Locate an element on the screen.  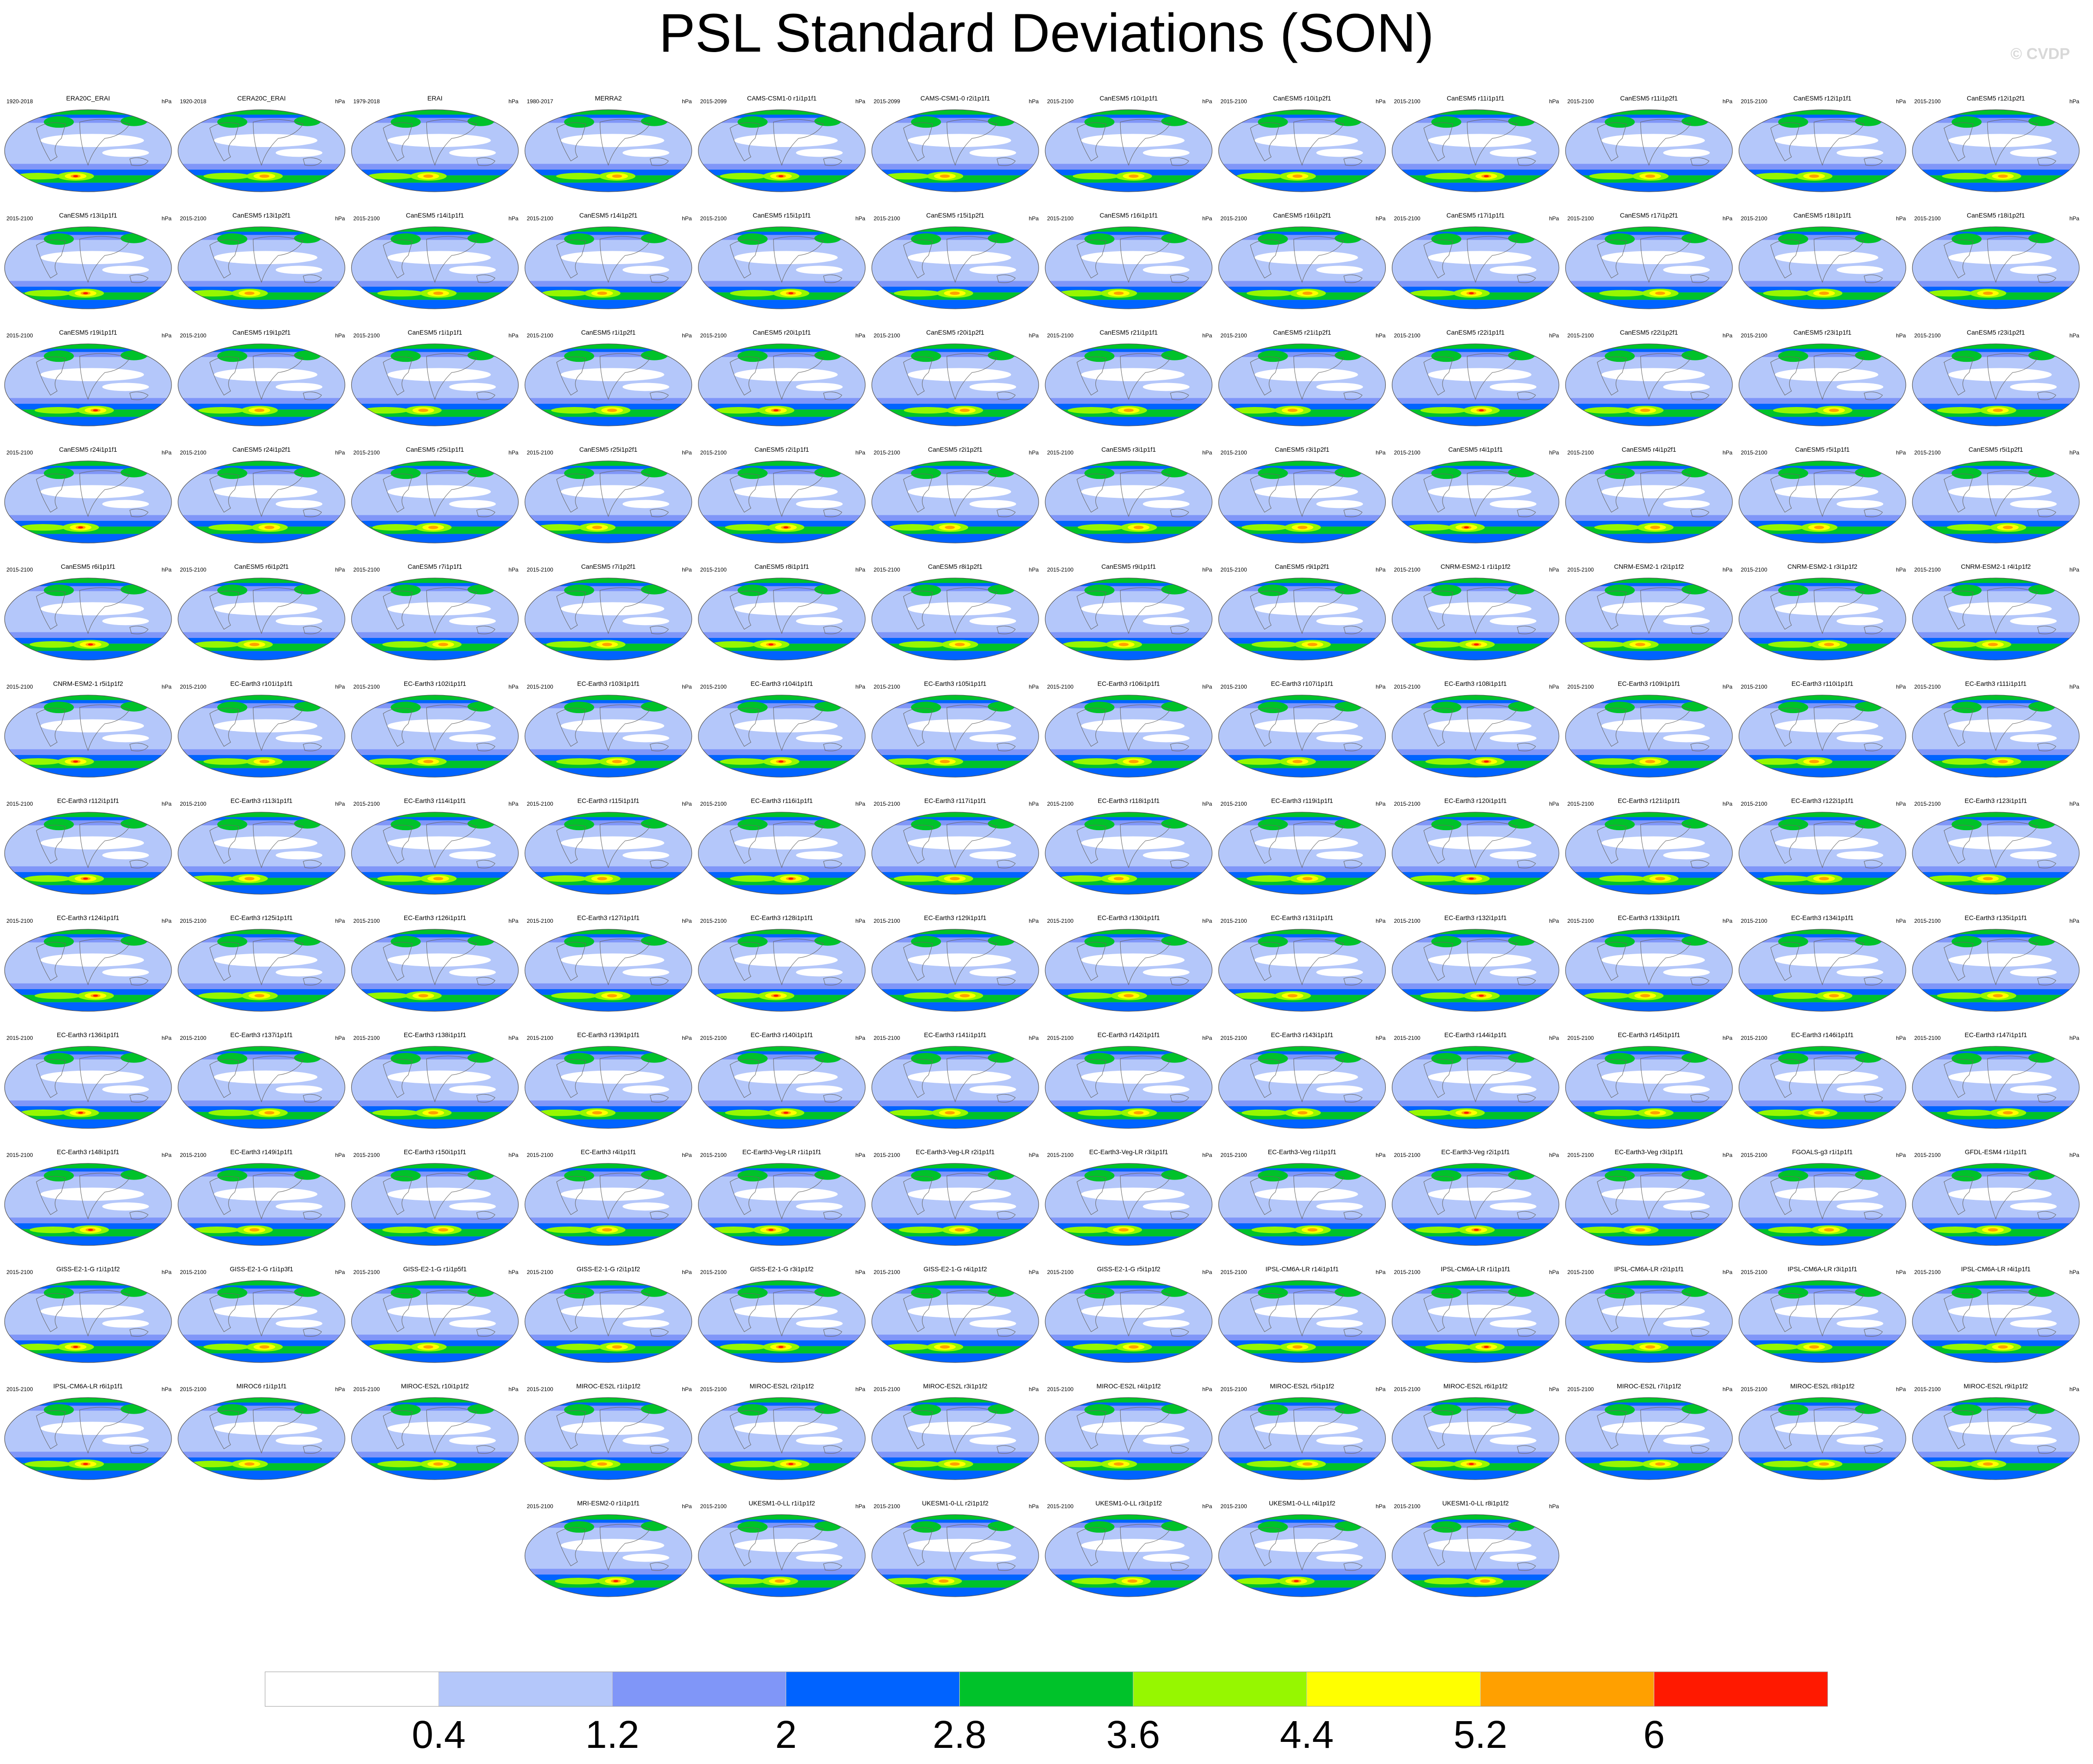
panel-title: EC-Earth3 r135i1p1f1 is located at coordinates (1995, 918).